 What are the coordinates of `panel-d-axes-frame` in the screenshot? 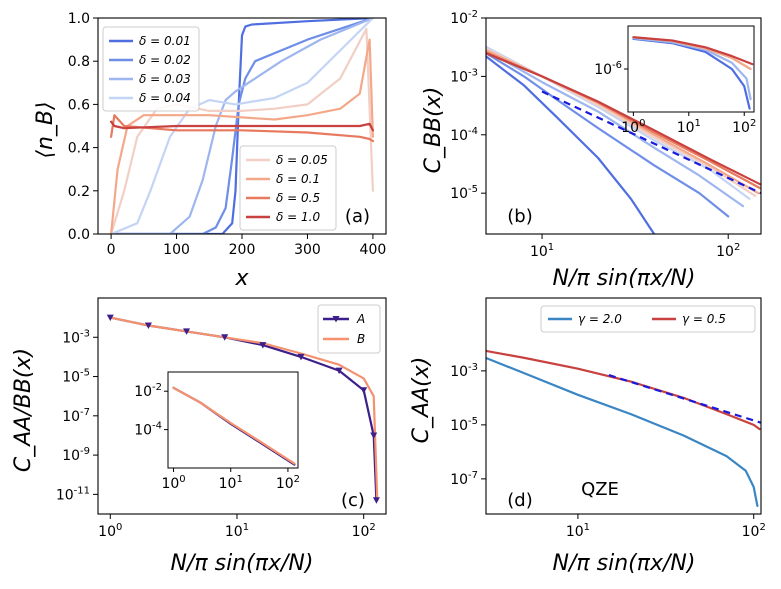 It's located at (623, 406).